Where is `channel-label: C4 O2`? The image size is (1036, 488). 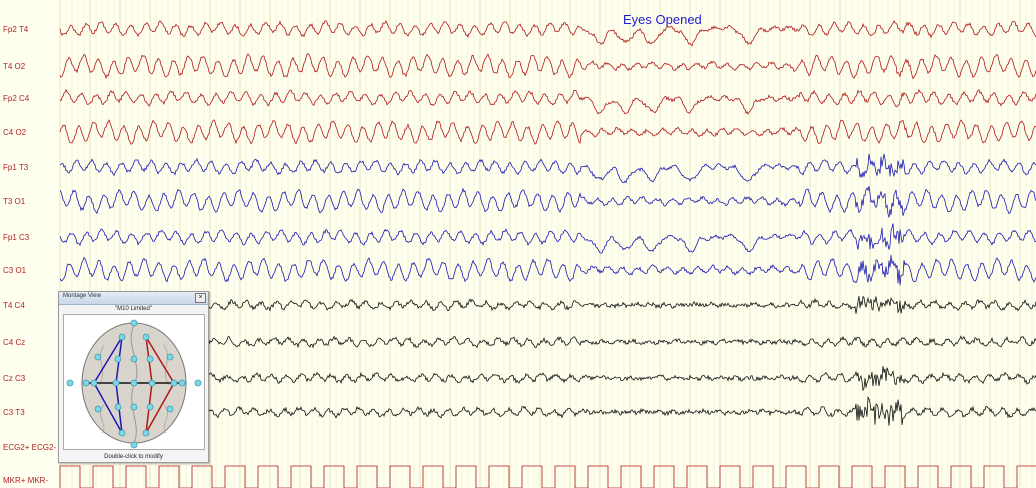 channel-label: C4 O2 is located at coordinates (15, 132).